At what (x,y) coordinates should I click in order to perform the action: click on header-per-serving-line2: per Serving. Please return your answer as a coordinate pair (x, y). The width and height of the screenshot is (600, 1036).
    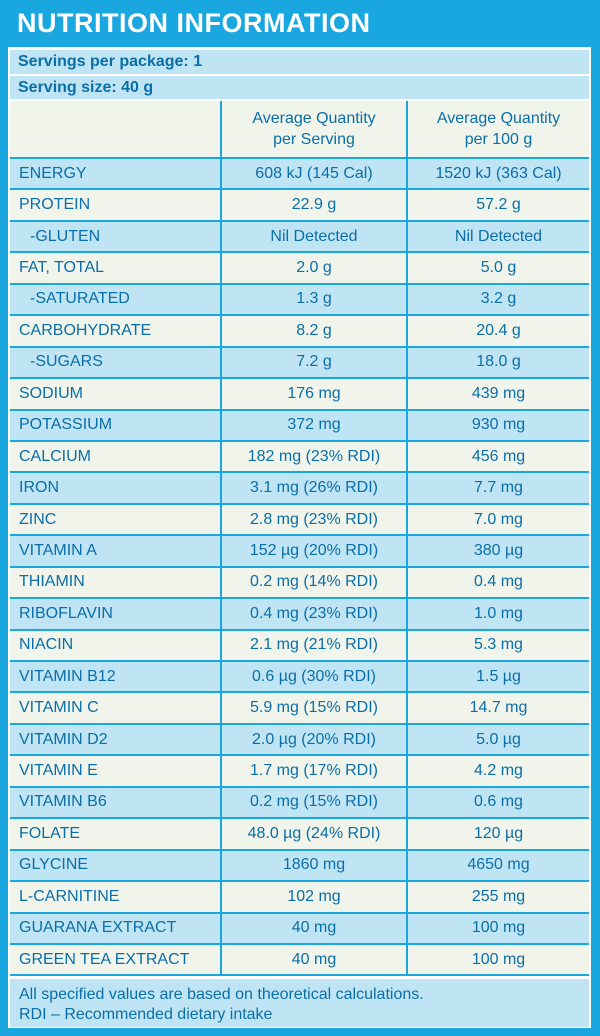
    Looking at the image, I should click on (314, 139).